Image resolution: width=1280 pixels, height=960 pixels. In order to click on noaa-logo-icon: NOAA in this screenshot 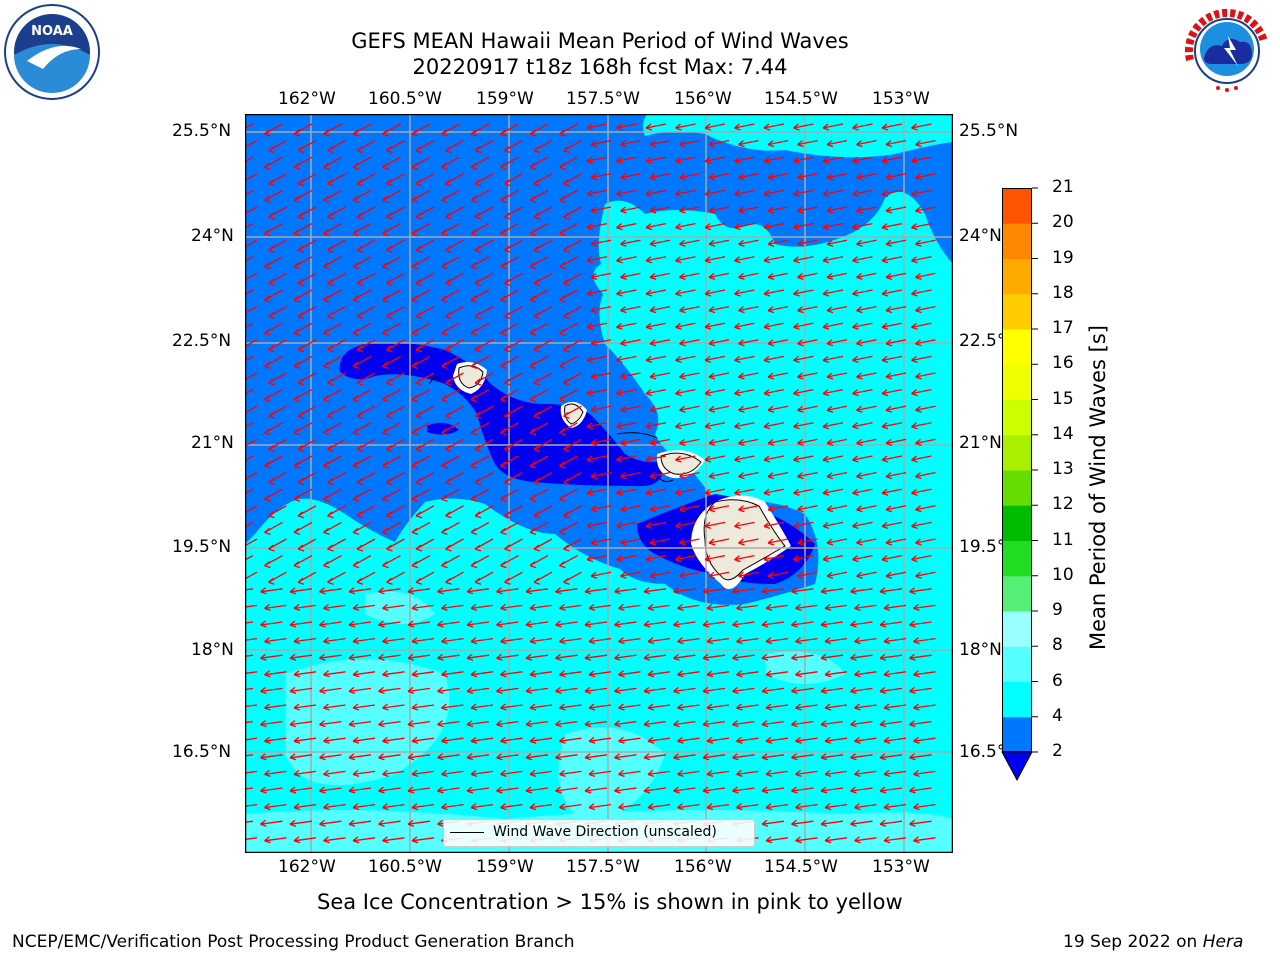, I will do `click(52, 54)`.